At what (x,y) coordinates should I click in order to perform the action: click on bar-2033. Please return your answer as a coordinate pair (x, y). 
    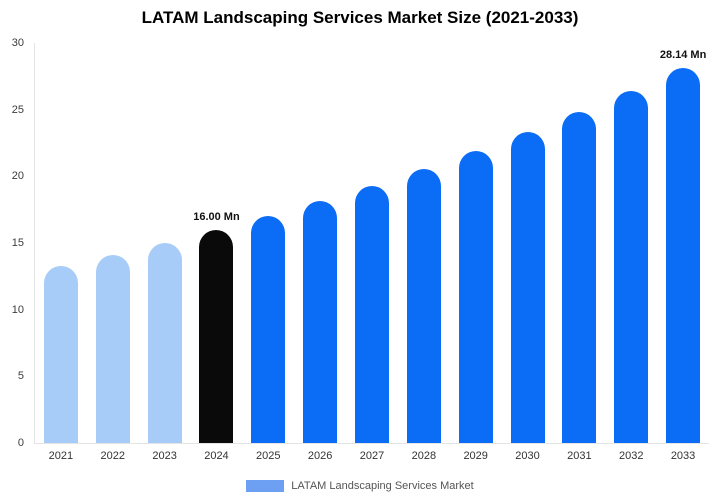
    Looking at the image, I should click on (683, 255).